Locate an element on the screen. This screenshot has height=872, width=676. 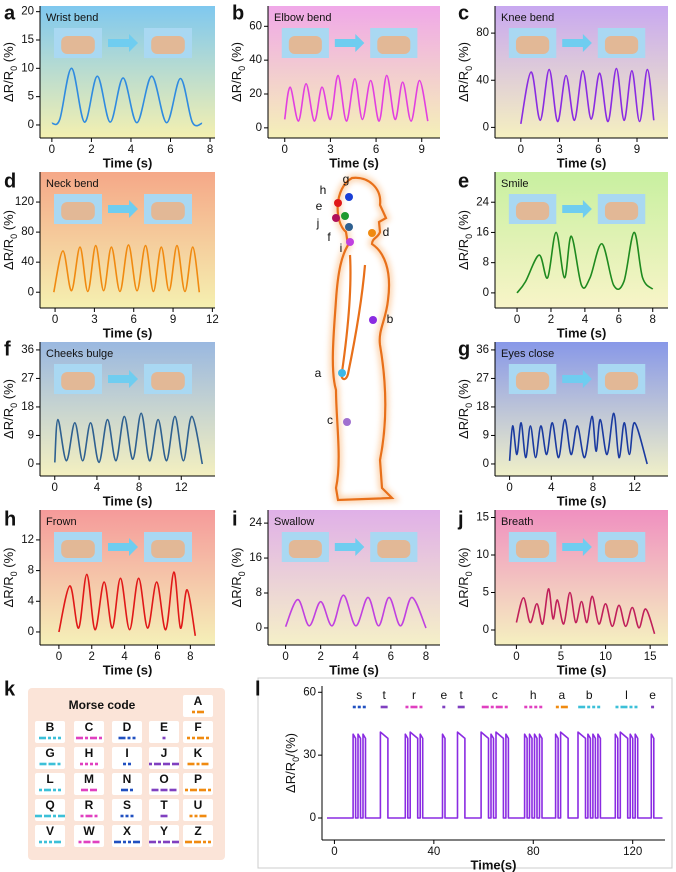
y-axis-label-part: /(%) is located at coordinates (290, 745).